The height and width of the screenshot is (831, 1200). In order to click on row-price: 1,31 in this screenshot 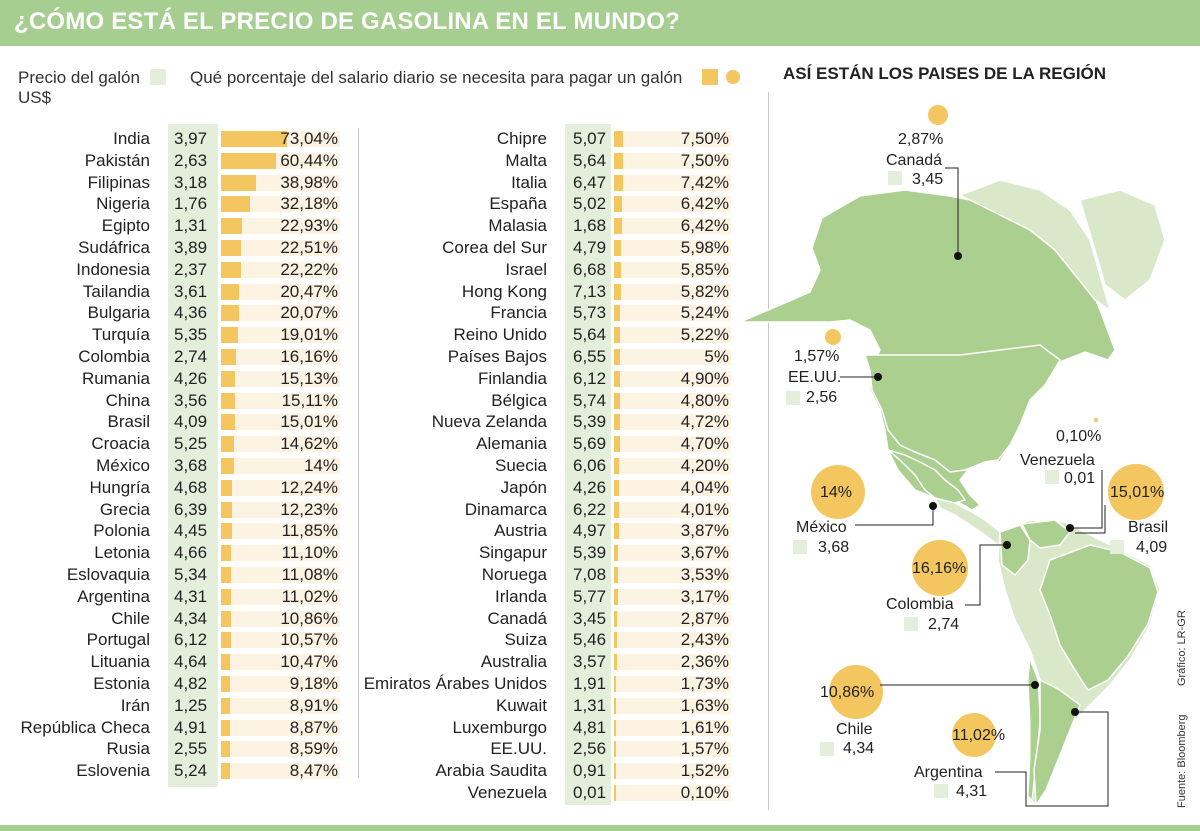, I will do `click(191, 226)`.